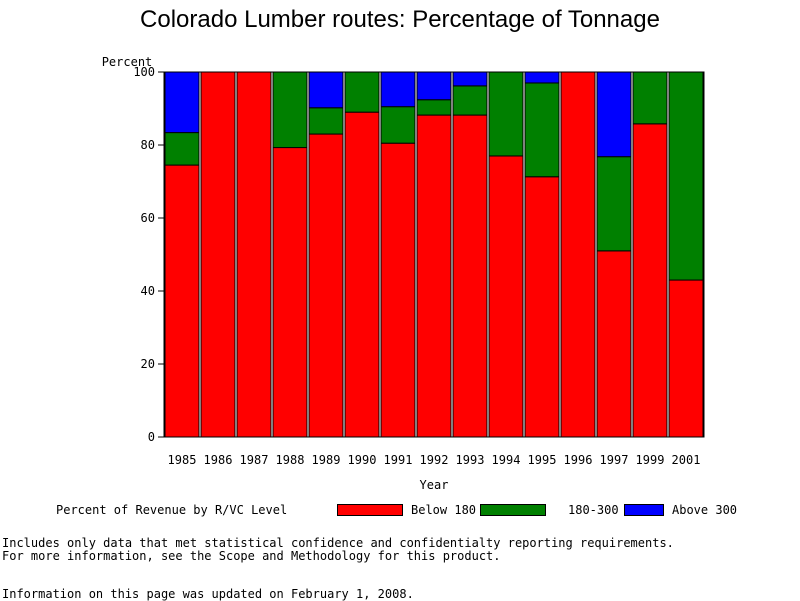 The image size is (800, 601). I want to click on y-tick-label-80: 80, so click(148, 145).